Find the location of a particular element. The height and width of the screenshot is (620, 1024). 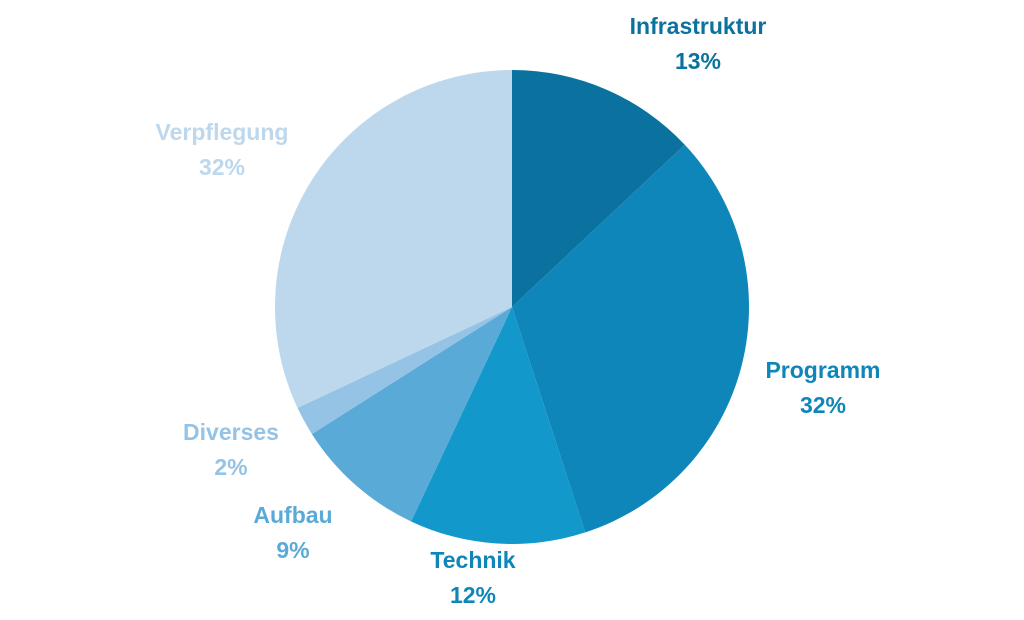

pie-slice-aufbau is located at coordinates (411, 414).